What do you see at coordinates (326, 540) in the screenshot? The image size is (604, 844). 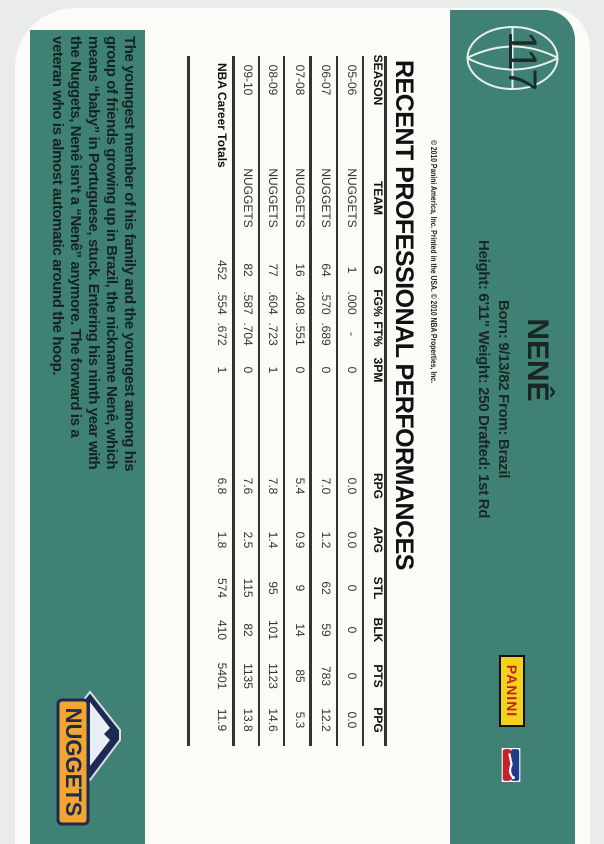 I see `table-cell: 1.2` at bounding box center [326, 540].